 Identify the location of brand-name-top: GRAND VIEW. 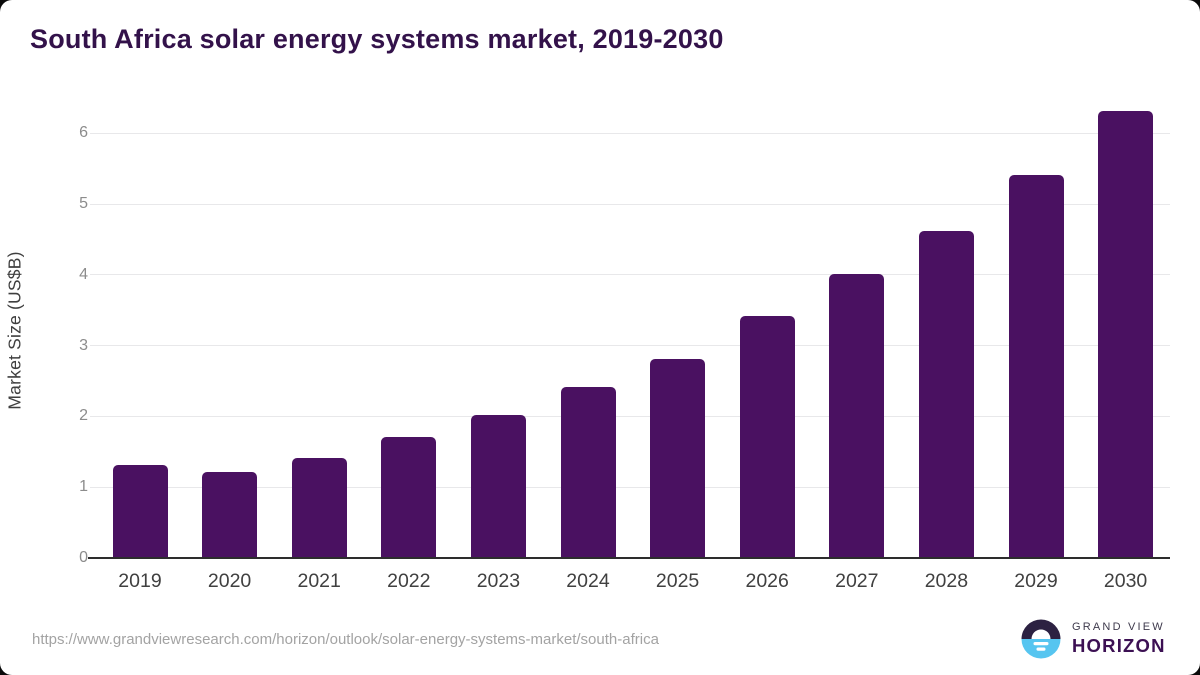
(1118, 627).